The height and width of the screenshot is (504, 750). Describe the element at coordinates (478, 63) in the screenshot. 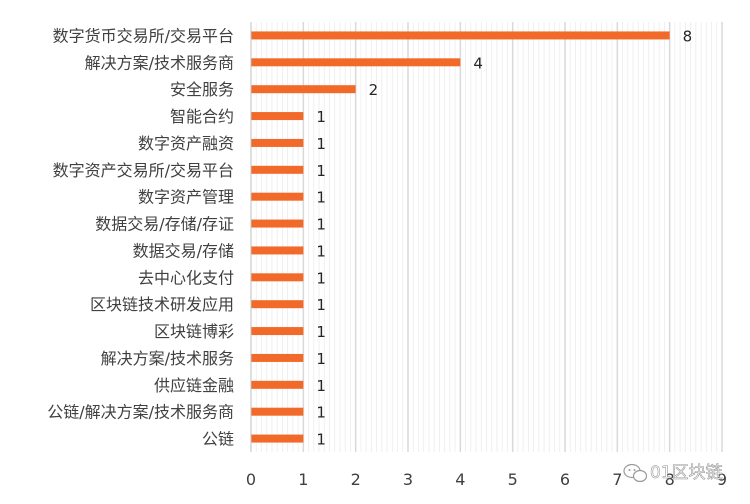

I see `data-label: 4` at that location.